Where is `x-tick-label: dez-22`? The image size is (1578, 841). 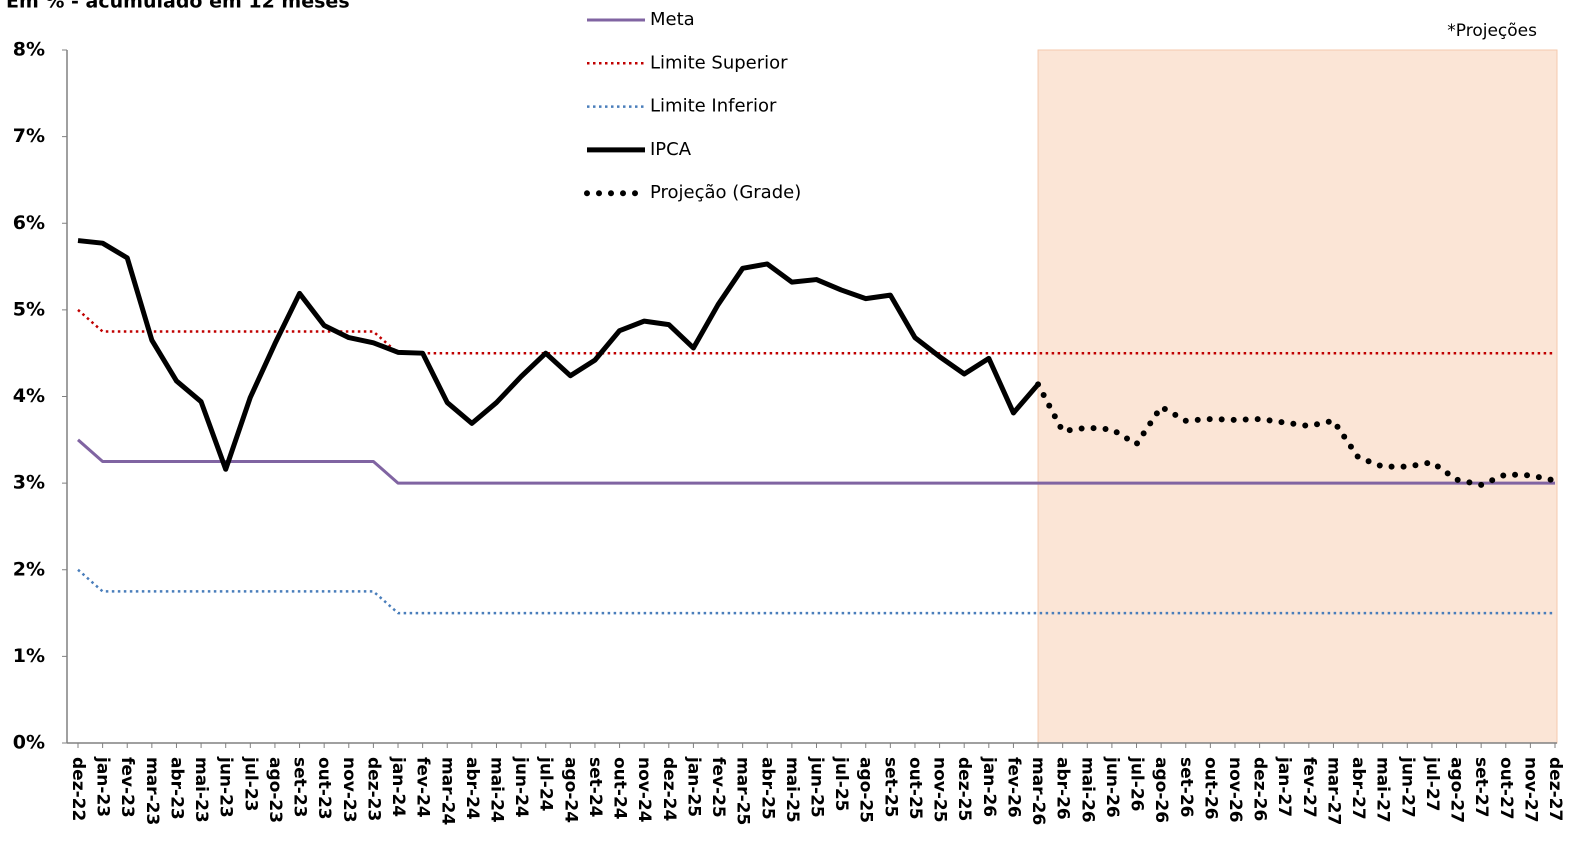
x-tick-label: dez-22 is located at coordinates (78, 789).